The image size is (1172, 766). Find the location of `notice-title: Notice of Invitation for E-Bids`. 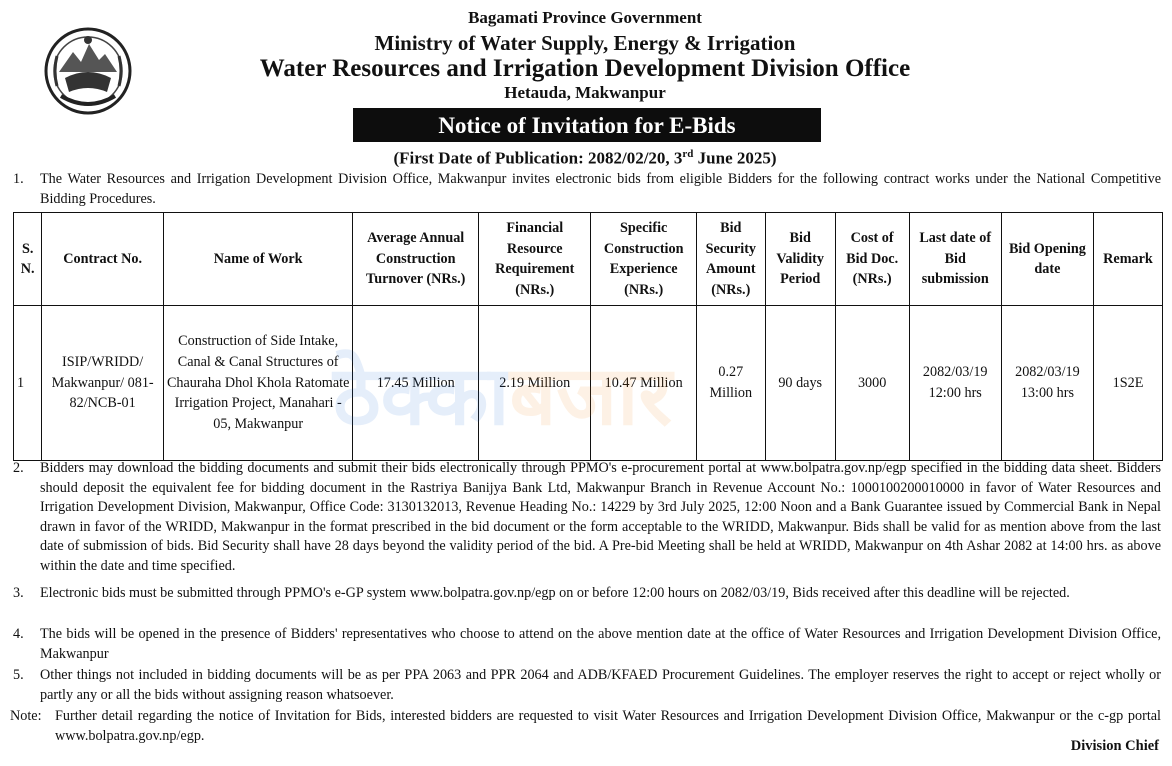

notice-title: Notice of Invitation for E-Bids is located at coordinates (587, 125).